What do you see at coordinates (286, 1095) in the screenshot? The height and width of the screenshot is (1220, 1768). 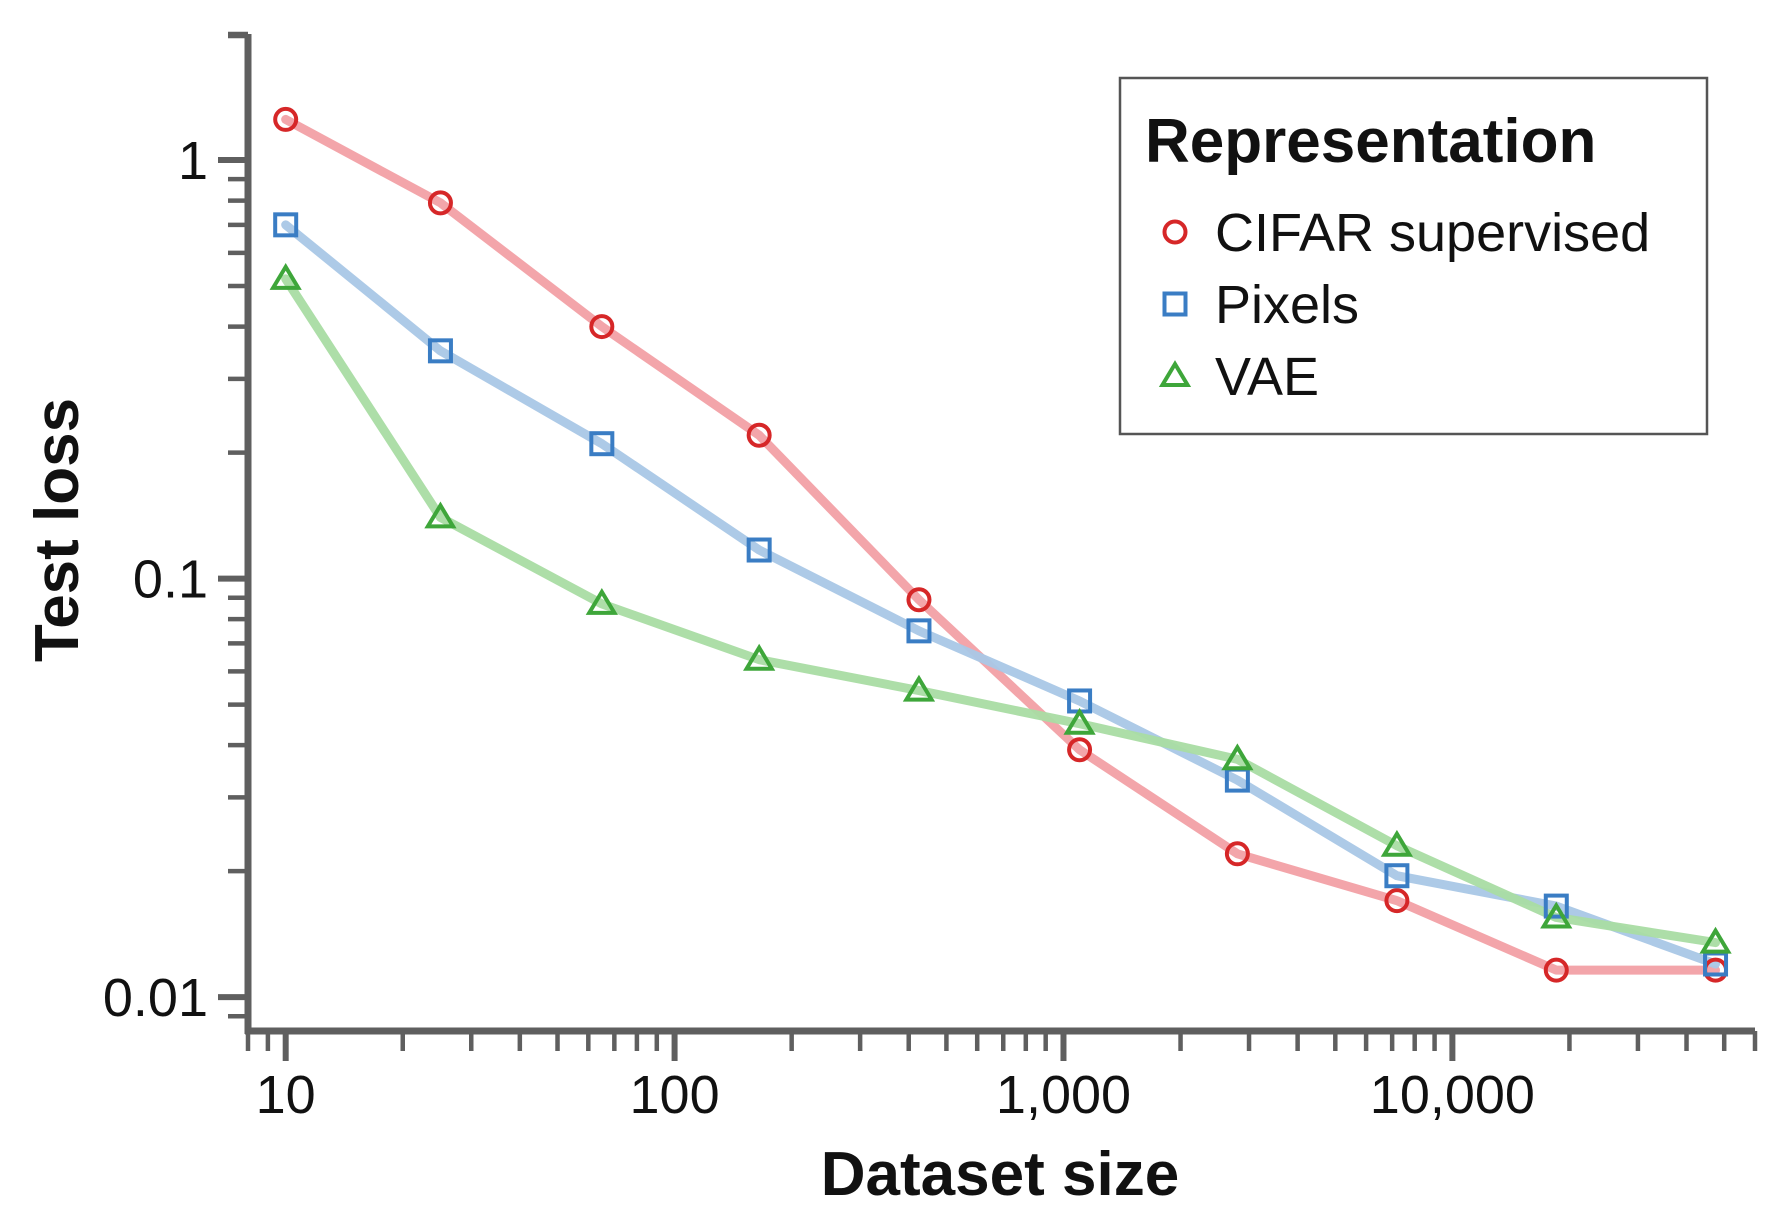 I see `x-tick-label: 10` at bounding box center [286, 1095].